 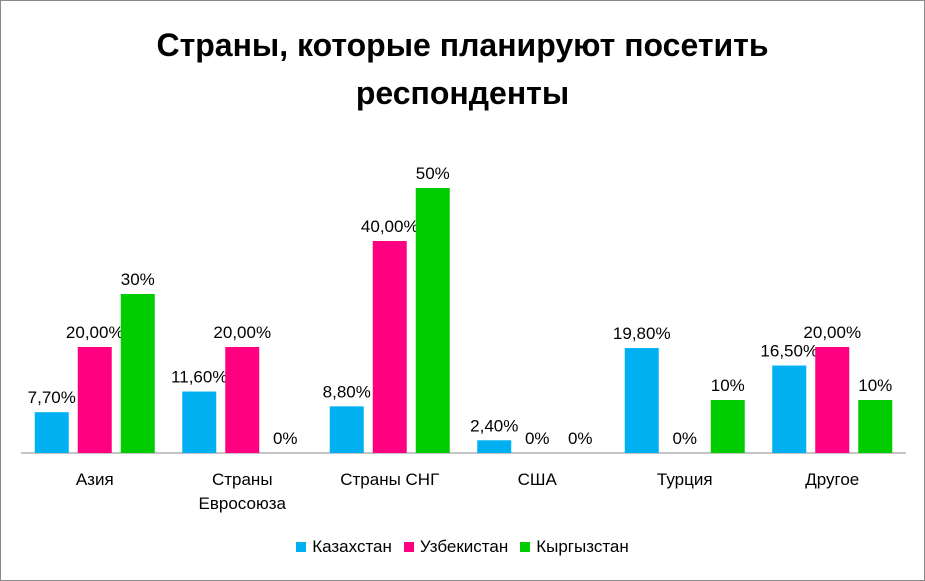 I want to click on category-label-1-line0: Страны, so click(x=242, y=479).